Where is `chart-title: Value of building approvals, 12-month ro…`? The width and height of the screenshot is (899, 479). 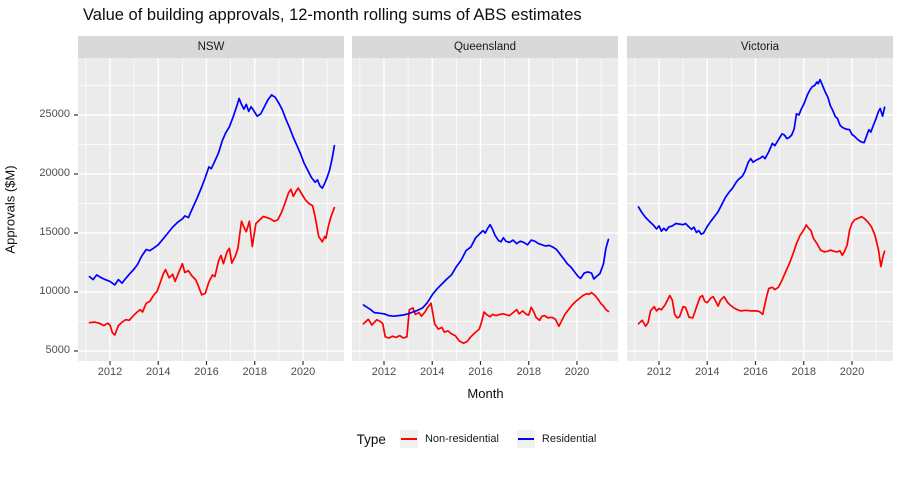 chart-title: Value of building approvals, 12-month ro… is located at coordinates (332, 15).